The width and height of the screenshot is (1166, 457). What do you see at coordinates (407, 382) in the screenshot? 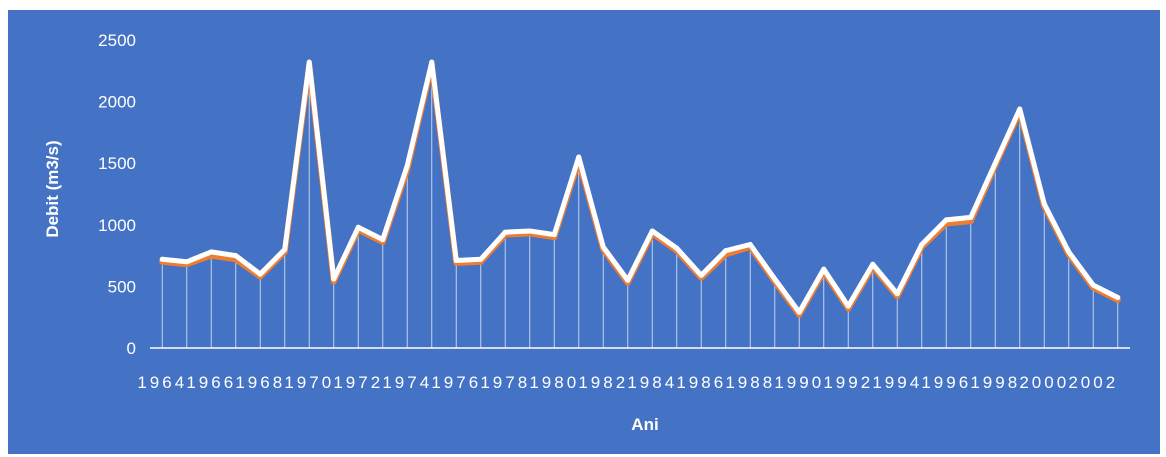
I see `x-tick-label: 1974` at bounding box center [407, 382].